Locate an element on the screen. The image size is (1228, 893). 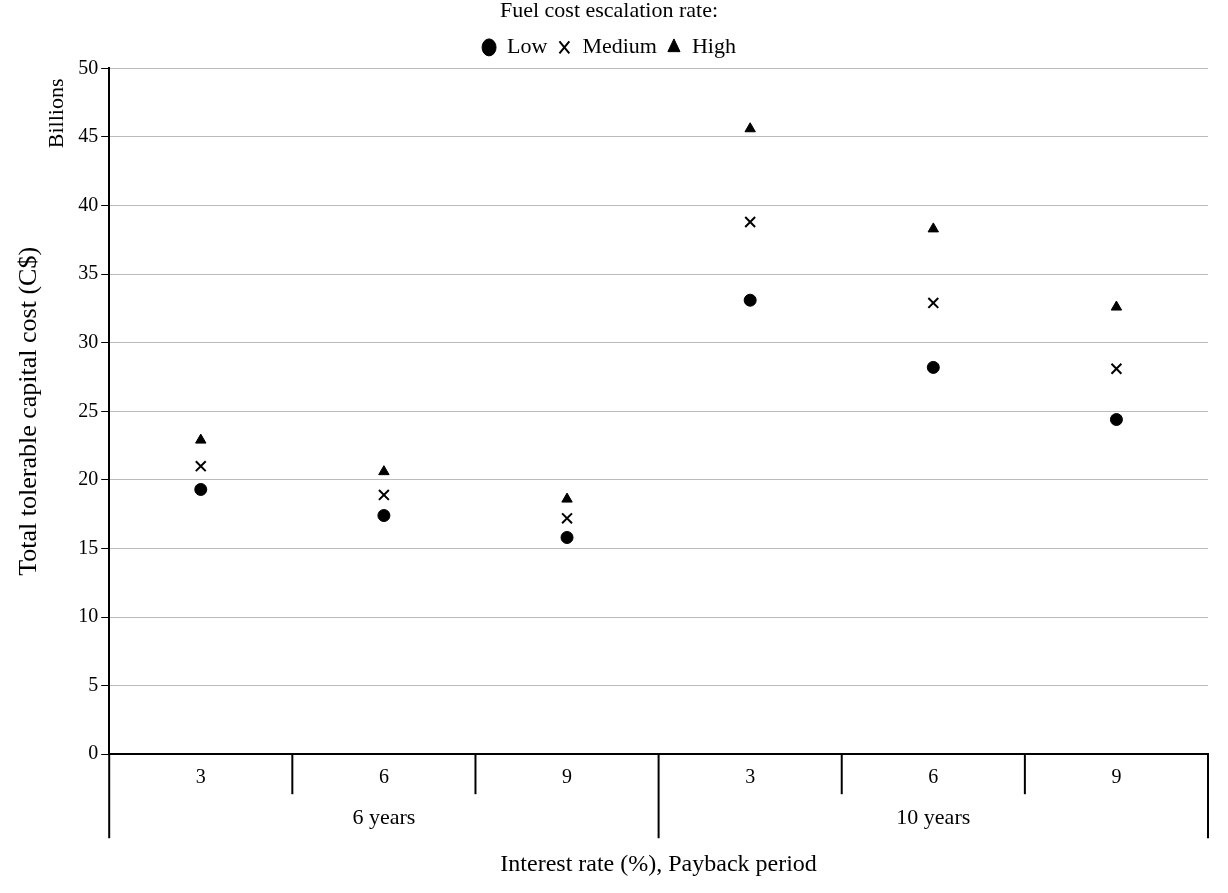
y-tick-label: 50 is located at coordinates (88, 66).